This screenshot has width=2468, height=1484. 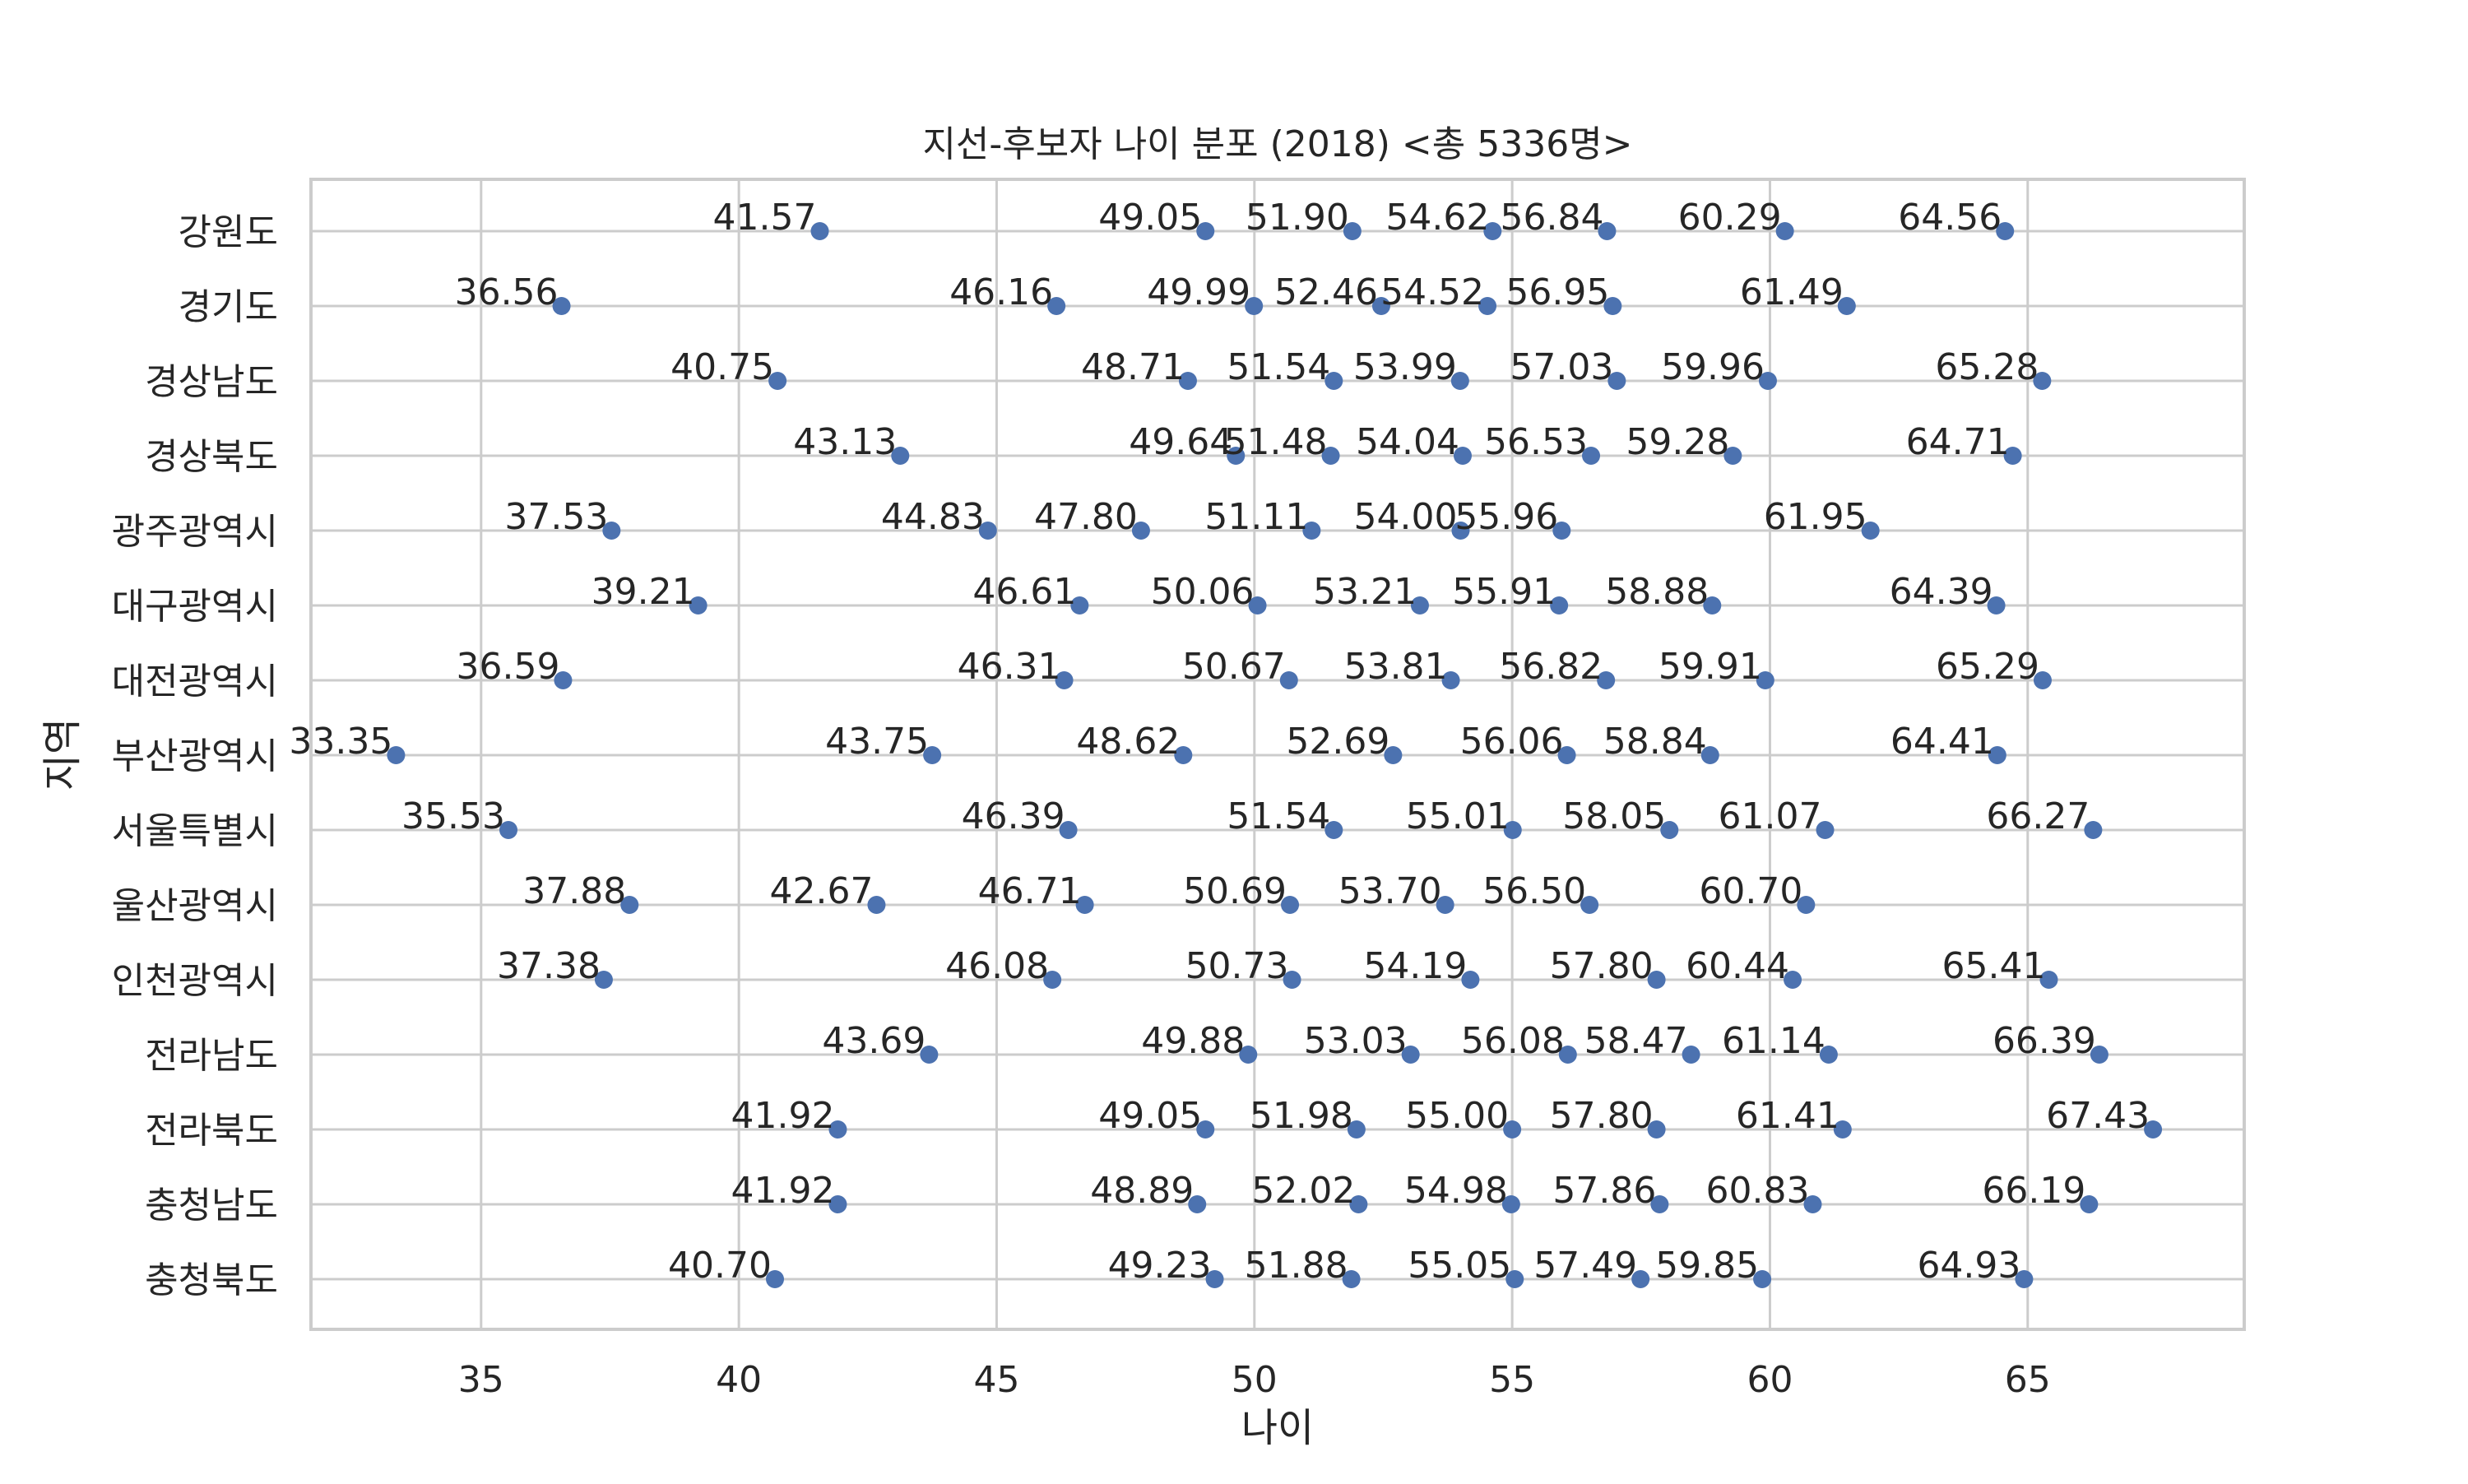 What do you see at coordinates (1958, 442) in the screenshot?
I see `data-label: 64.71` at bounding box center [1958, 442].